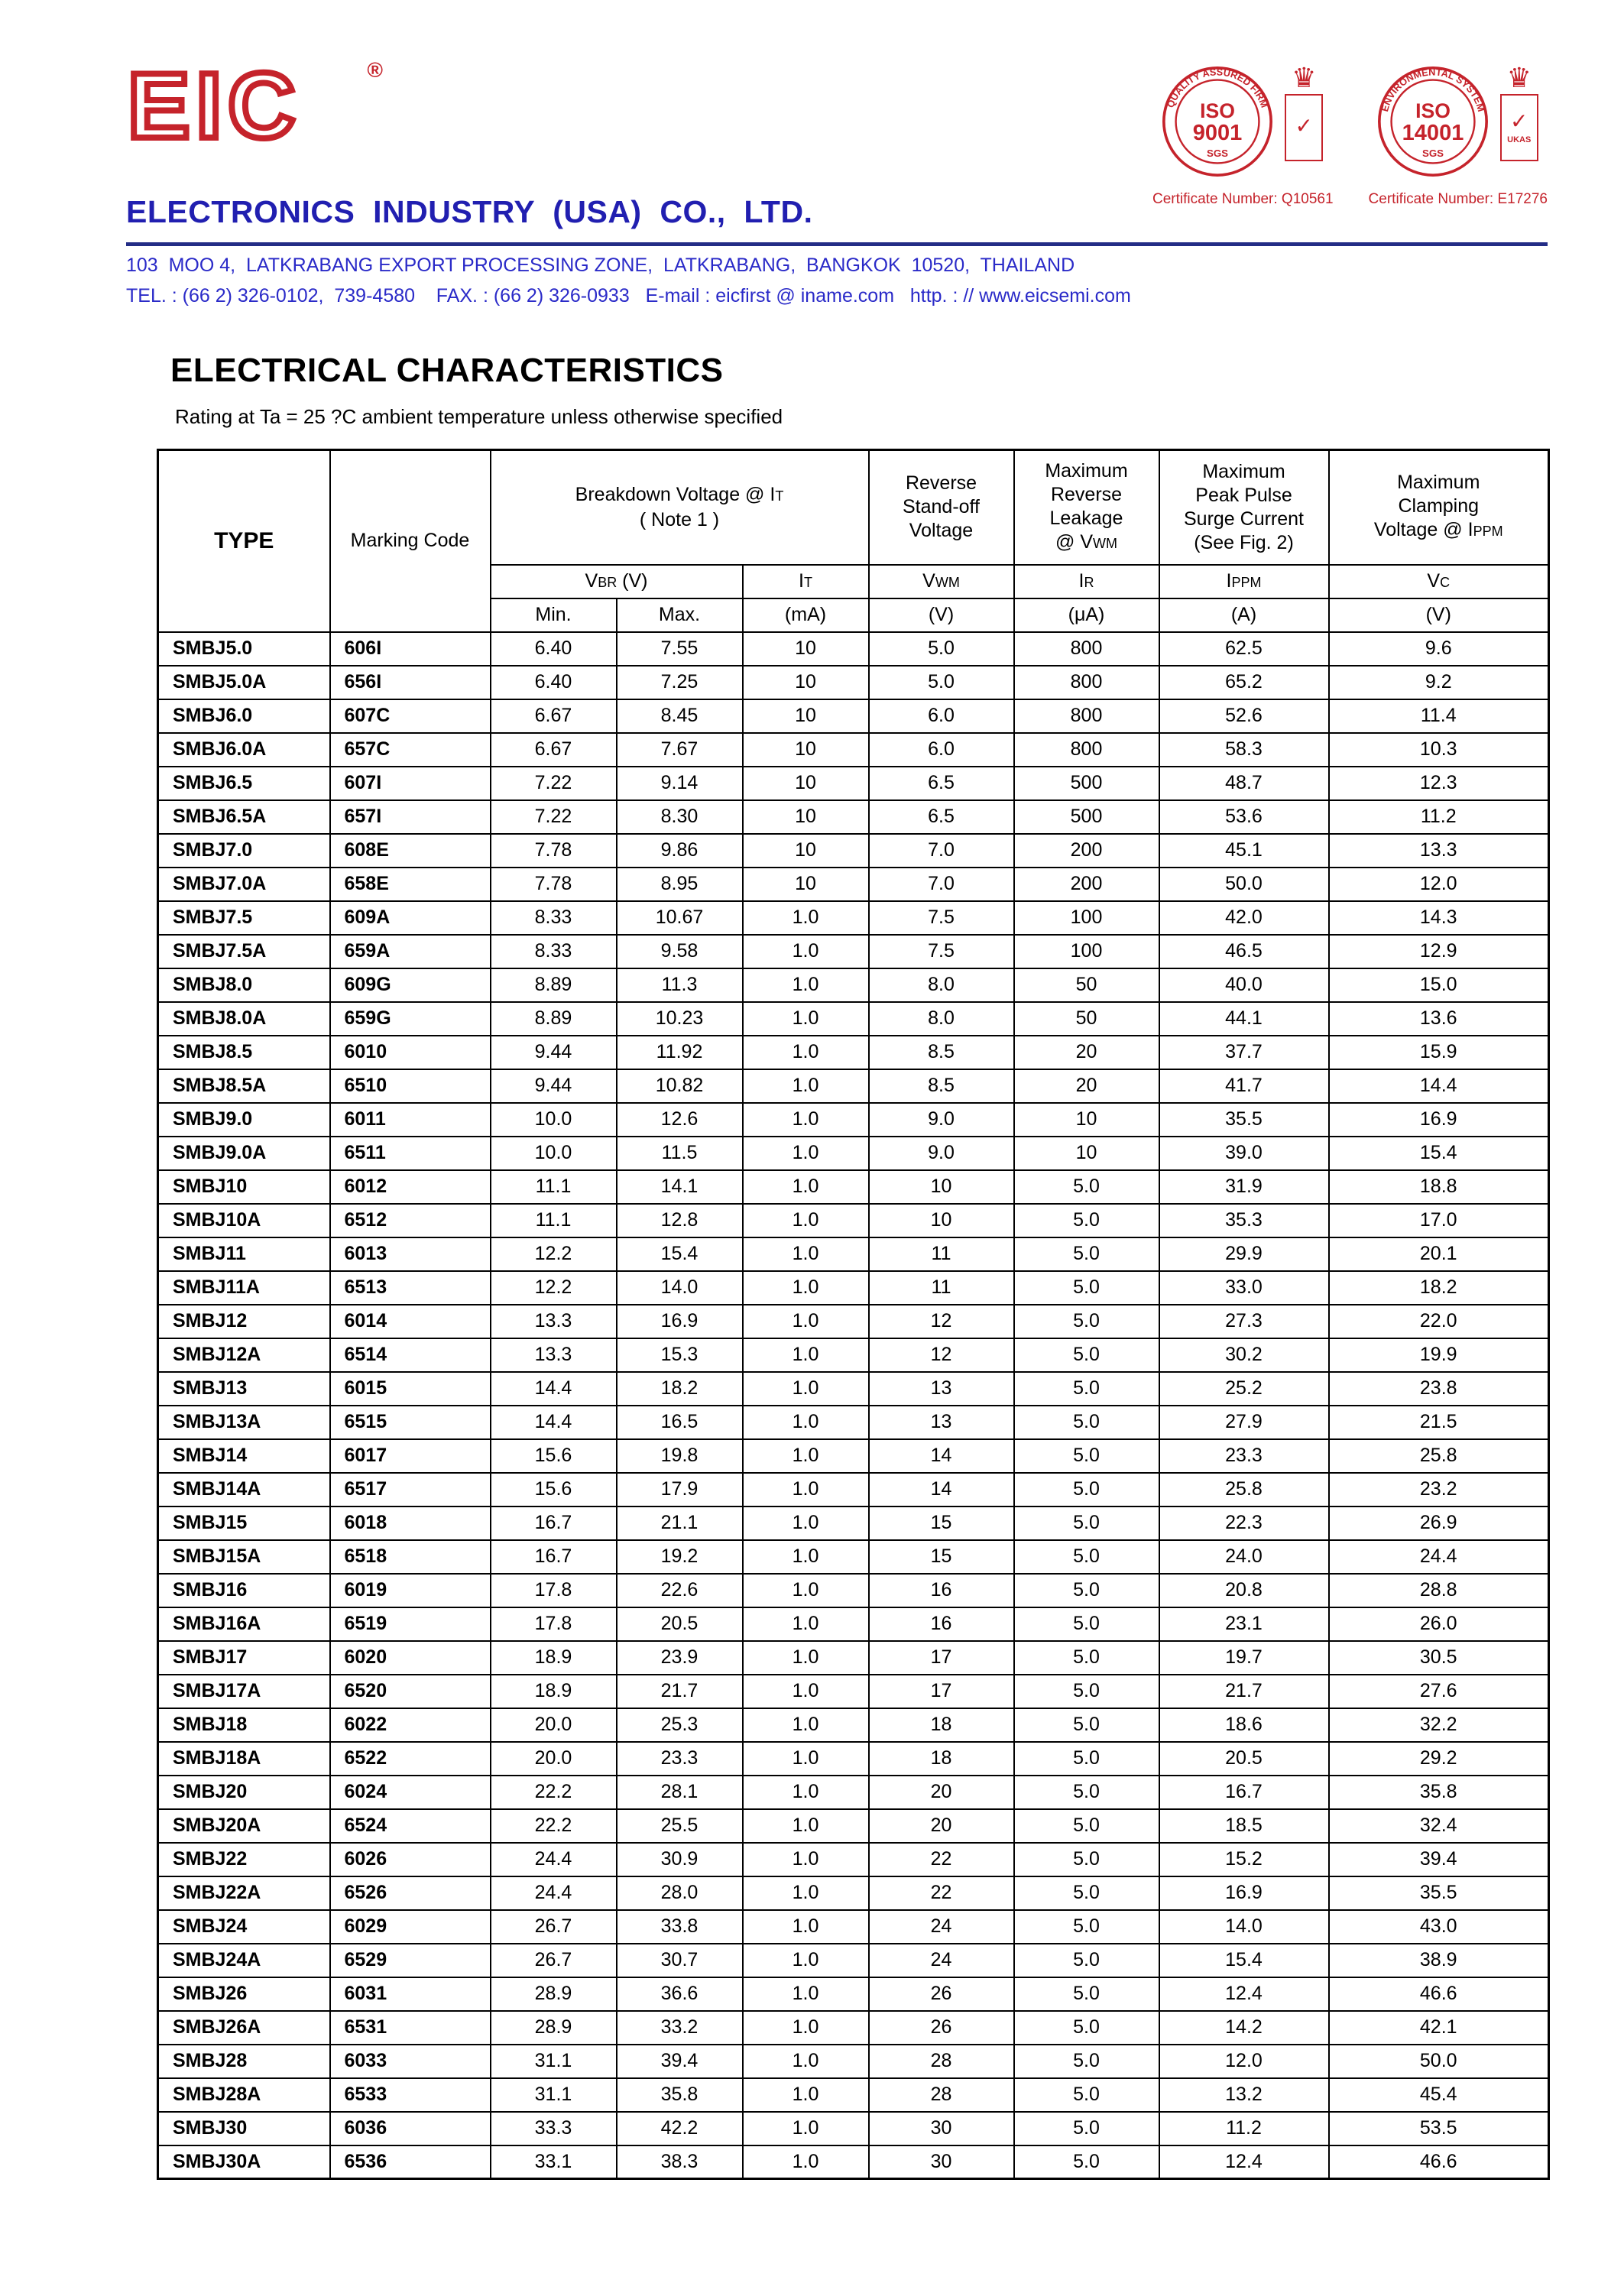 The width and height of the screenshot is (1624, 2293). What do you see at coordinates (553, 1388) in the screenshot?
I see `cell-vbr-min: 14.4` at bounding box center [553, 1388].